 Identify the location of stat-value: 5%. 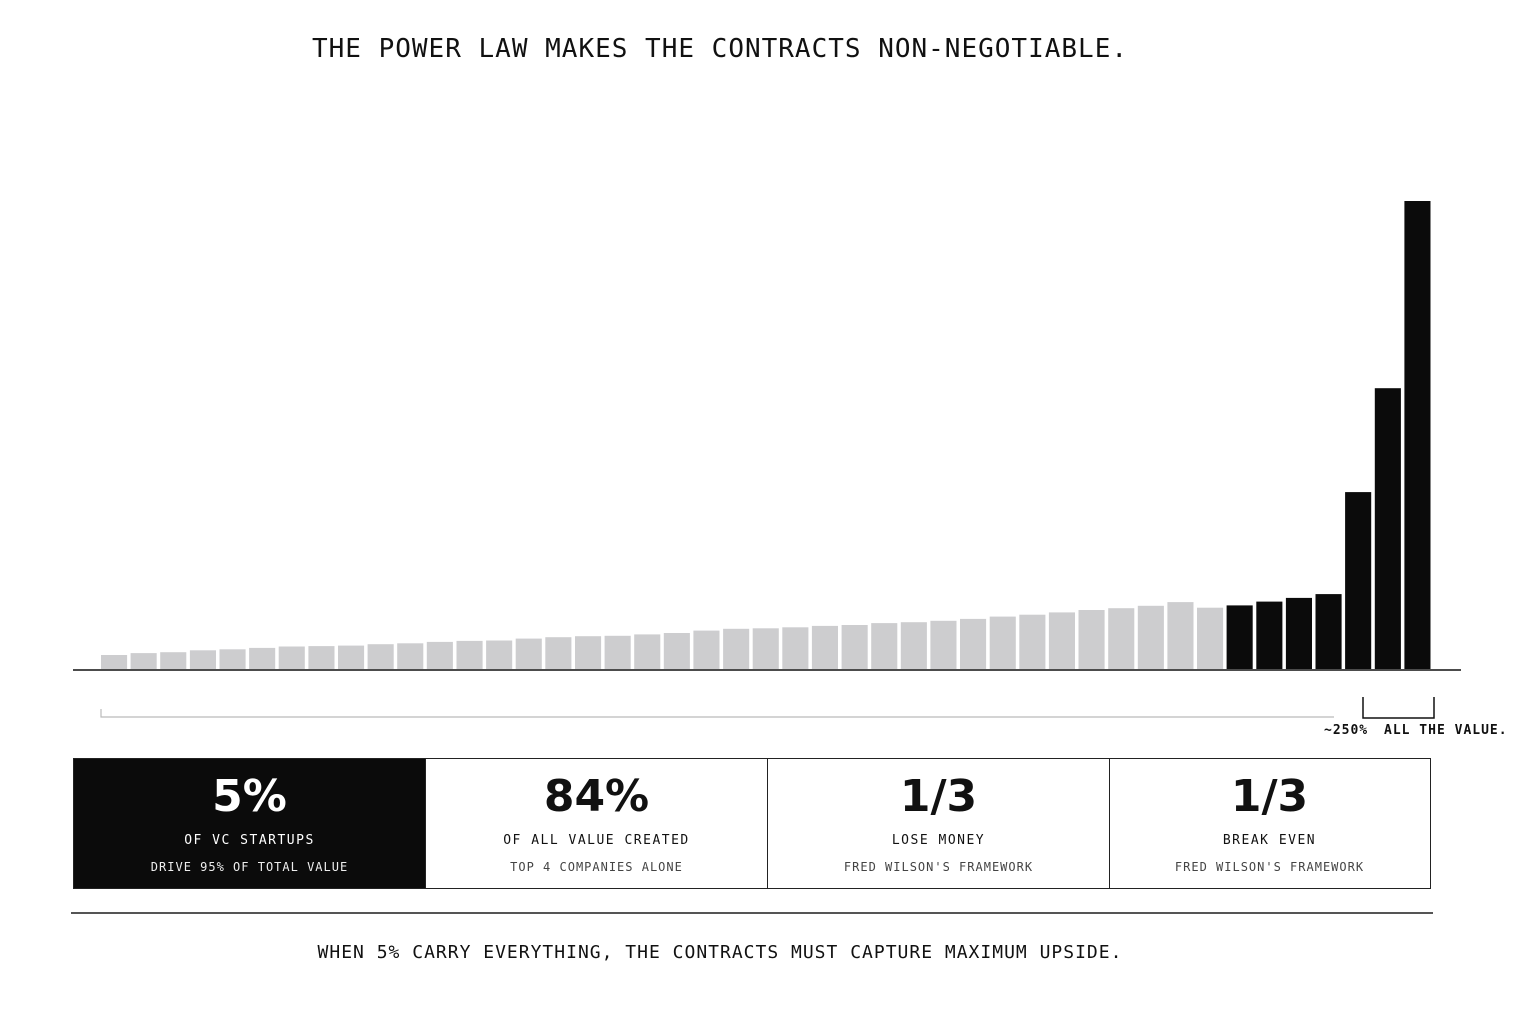
(249, 796).